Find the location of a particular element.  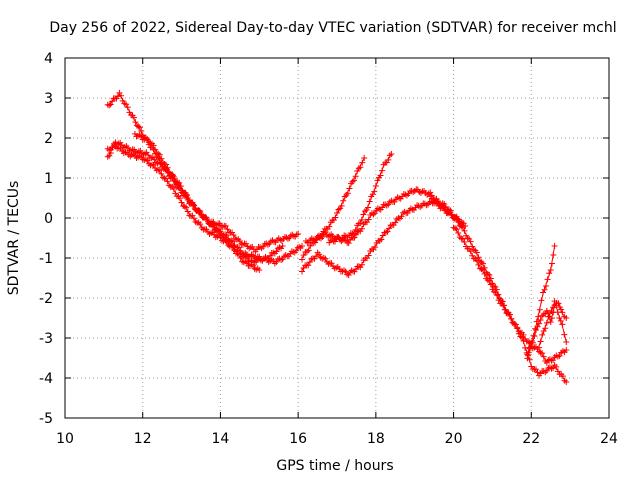

x-tick-label: 14 is located at coordinates (221, 439).